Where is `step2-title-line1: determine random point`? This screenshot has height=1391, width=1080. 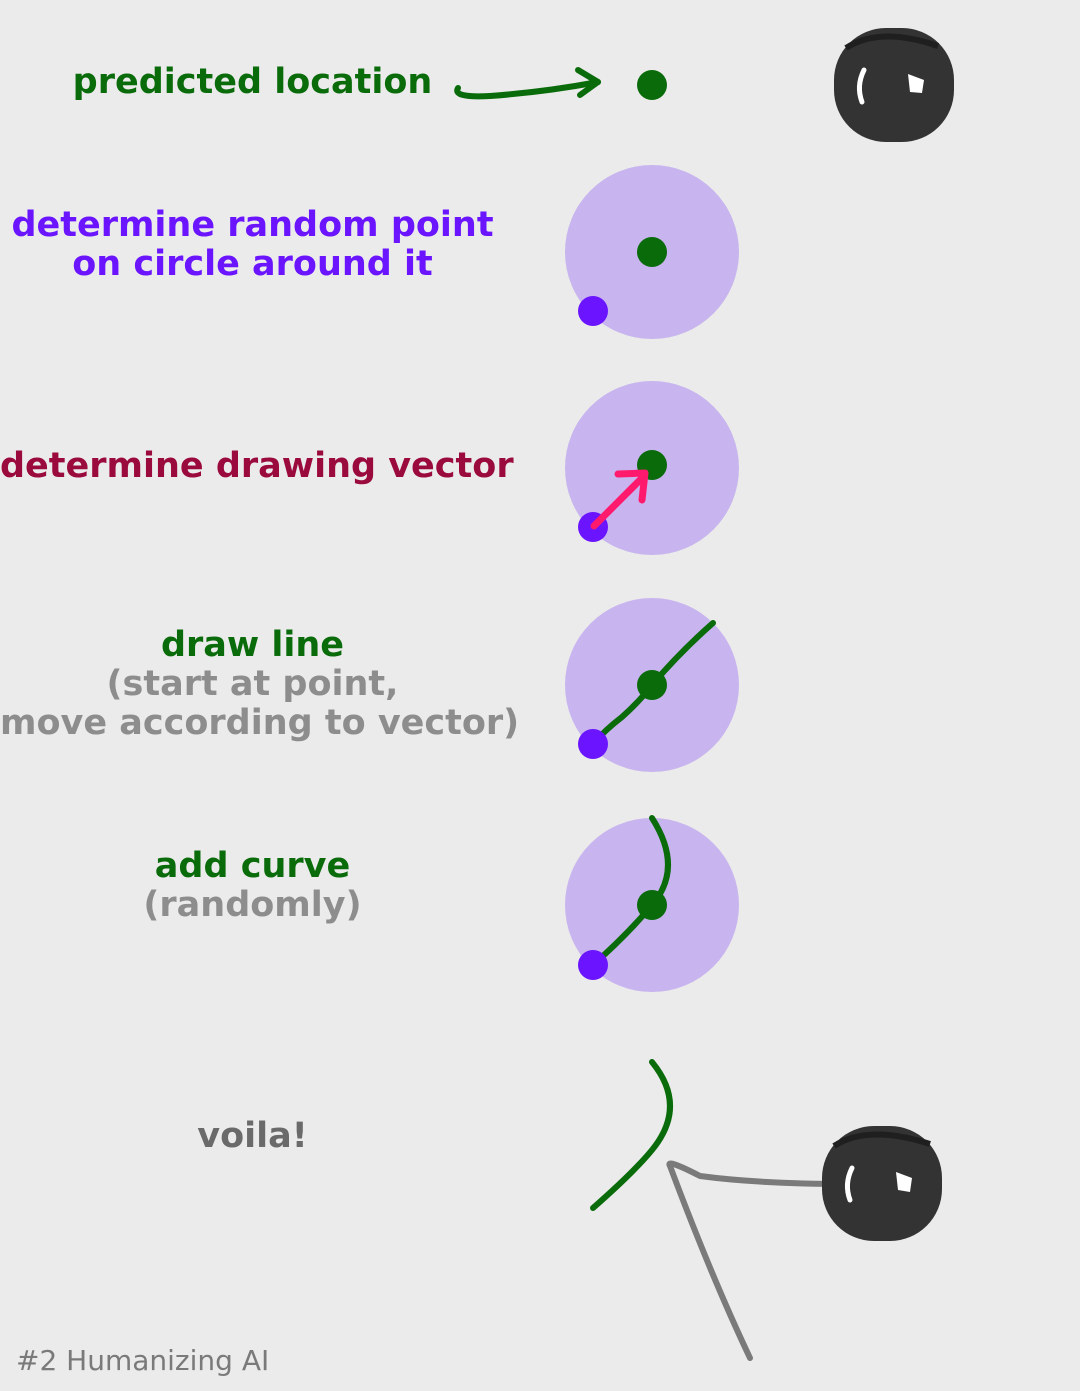 step2-title-line1: determine random point is located at coordinates (252, 225).